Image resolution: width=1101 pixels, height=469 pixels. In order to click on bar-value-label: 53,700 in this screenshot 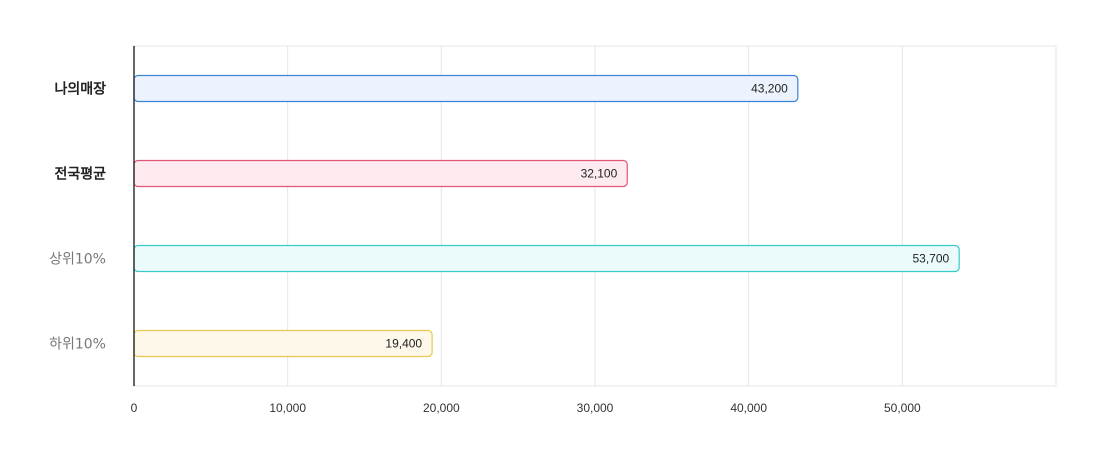, I will do `click(930, 259)`.